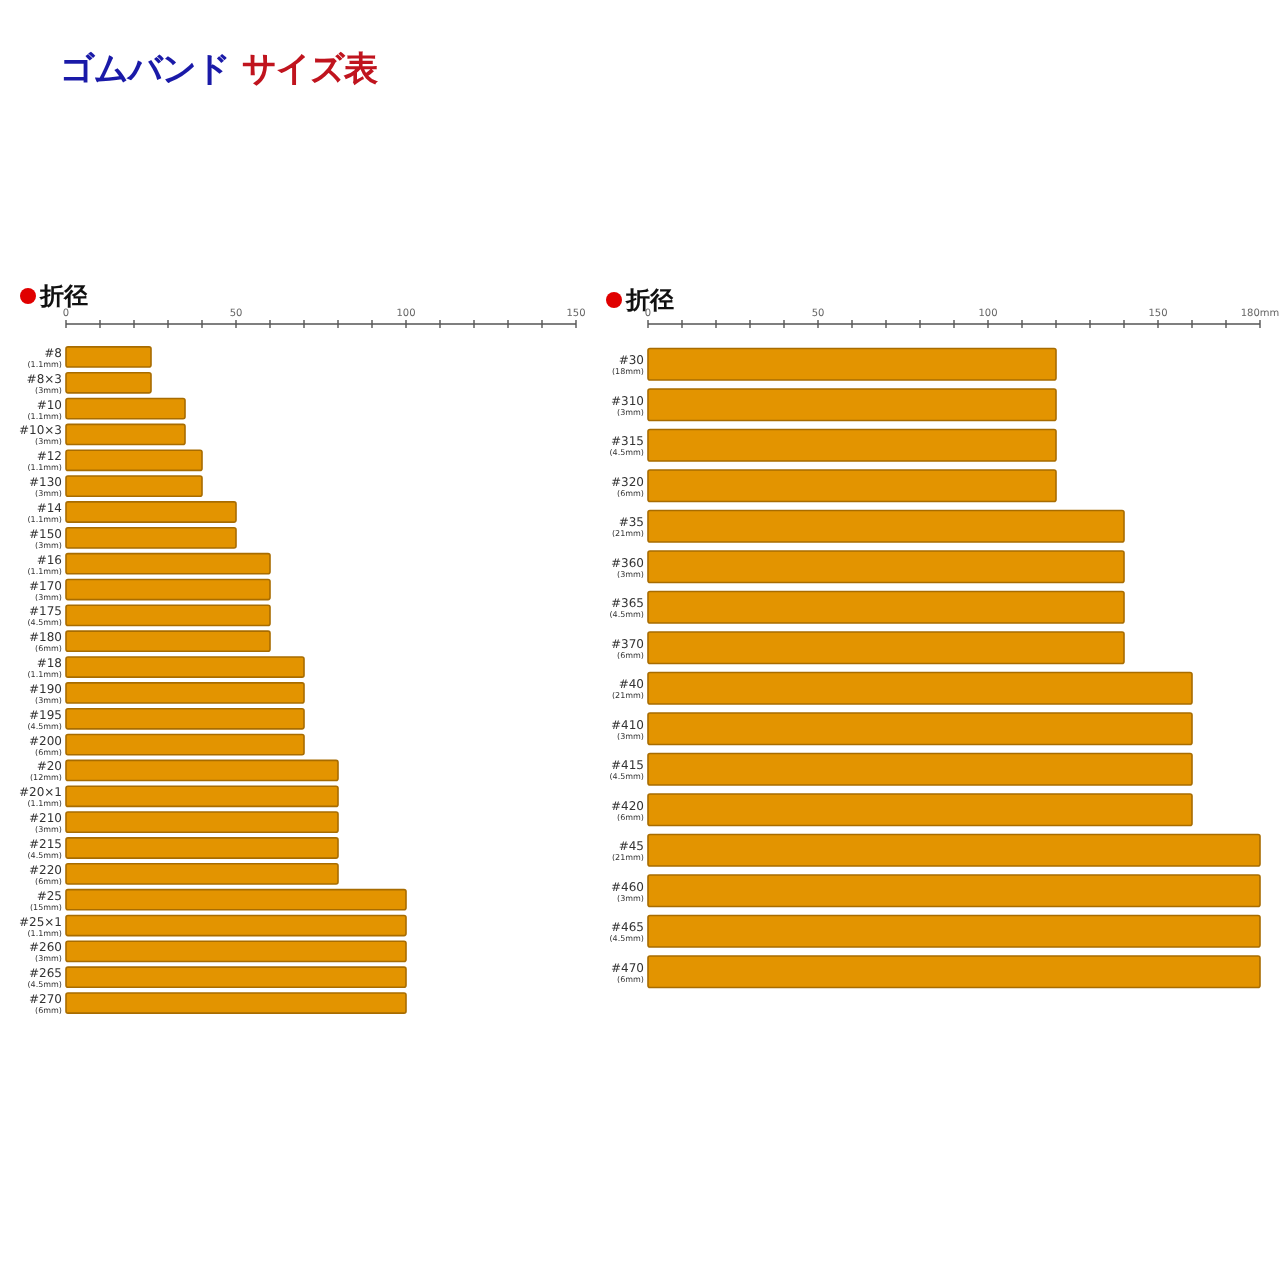 The width and height of the screenshot is (1280, 1280). I want to click on chart-subtitle: 折径, so click(63, 296).